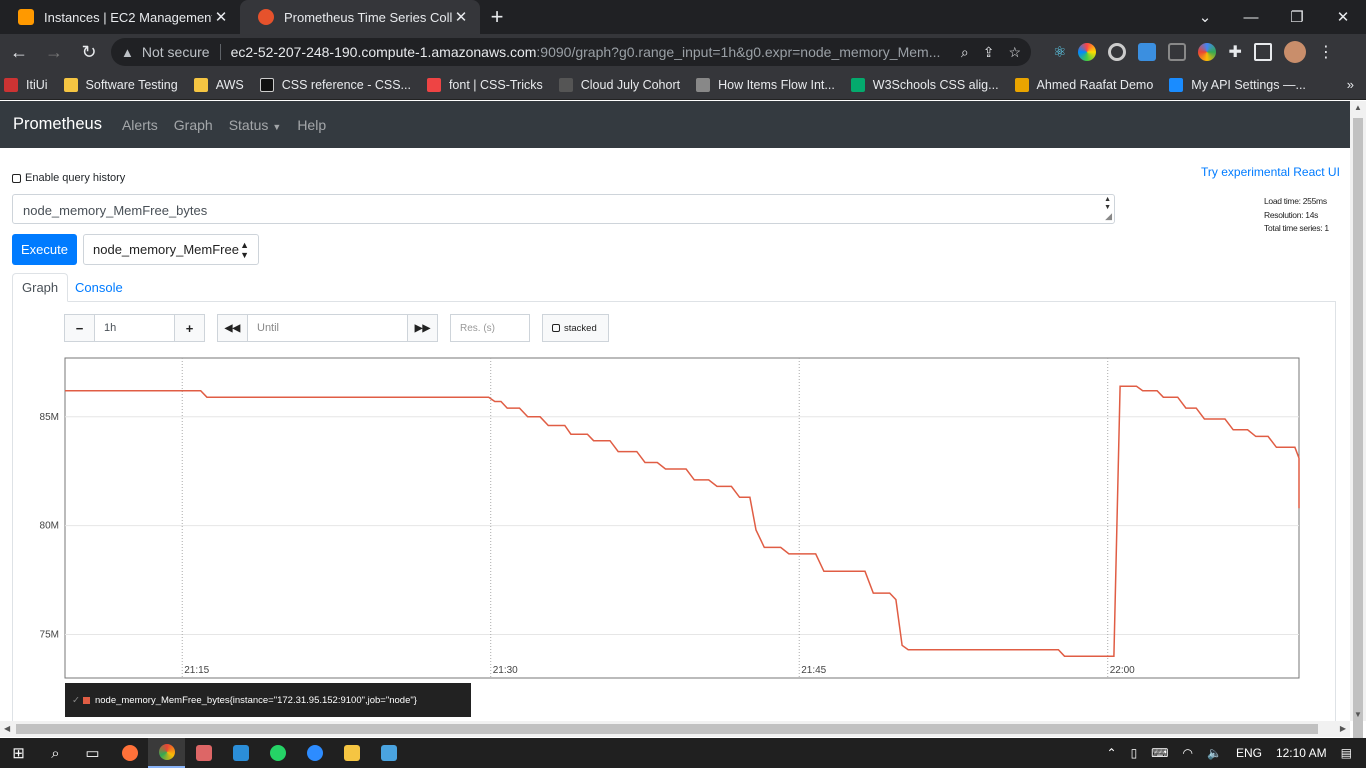 This screenshot has width=1366, height=768. What do you see at coordinates (99, 287) in the screenshot?
I see `tab-console: Console` at bounding box center [99, 287].